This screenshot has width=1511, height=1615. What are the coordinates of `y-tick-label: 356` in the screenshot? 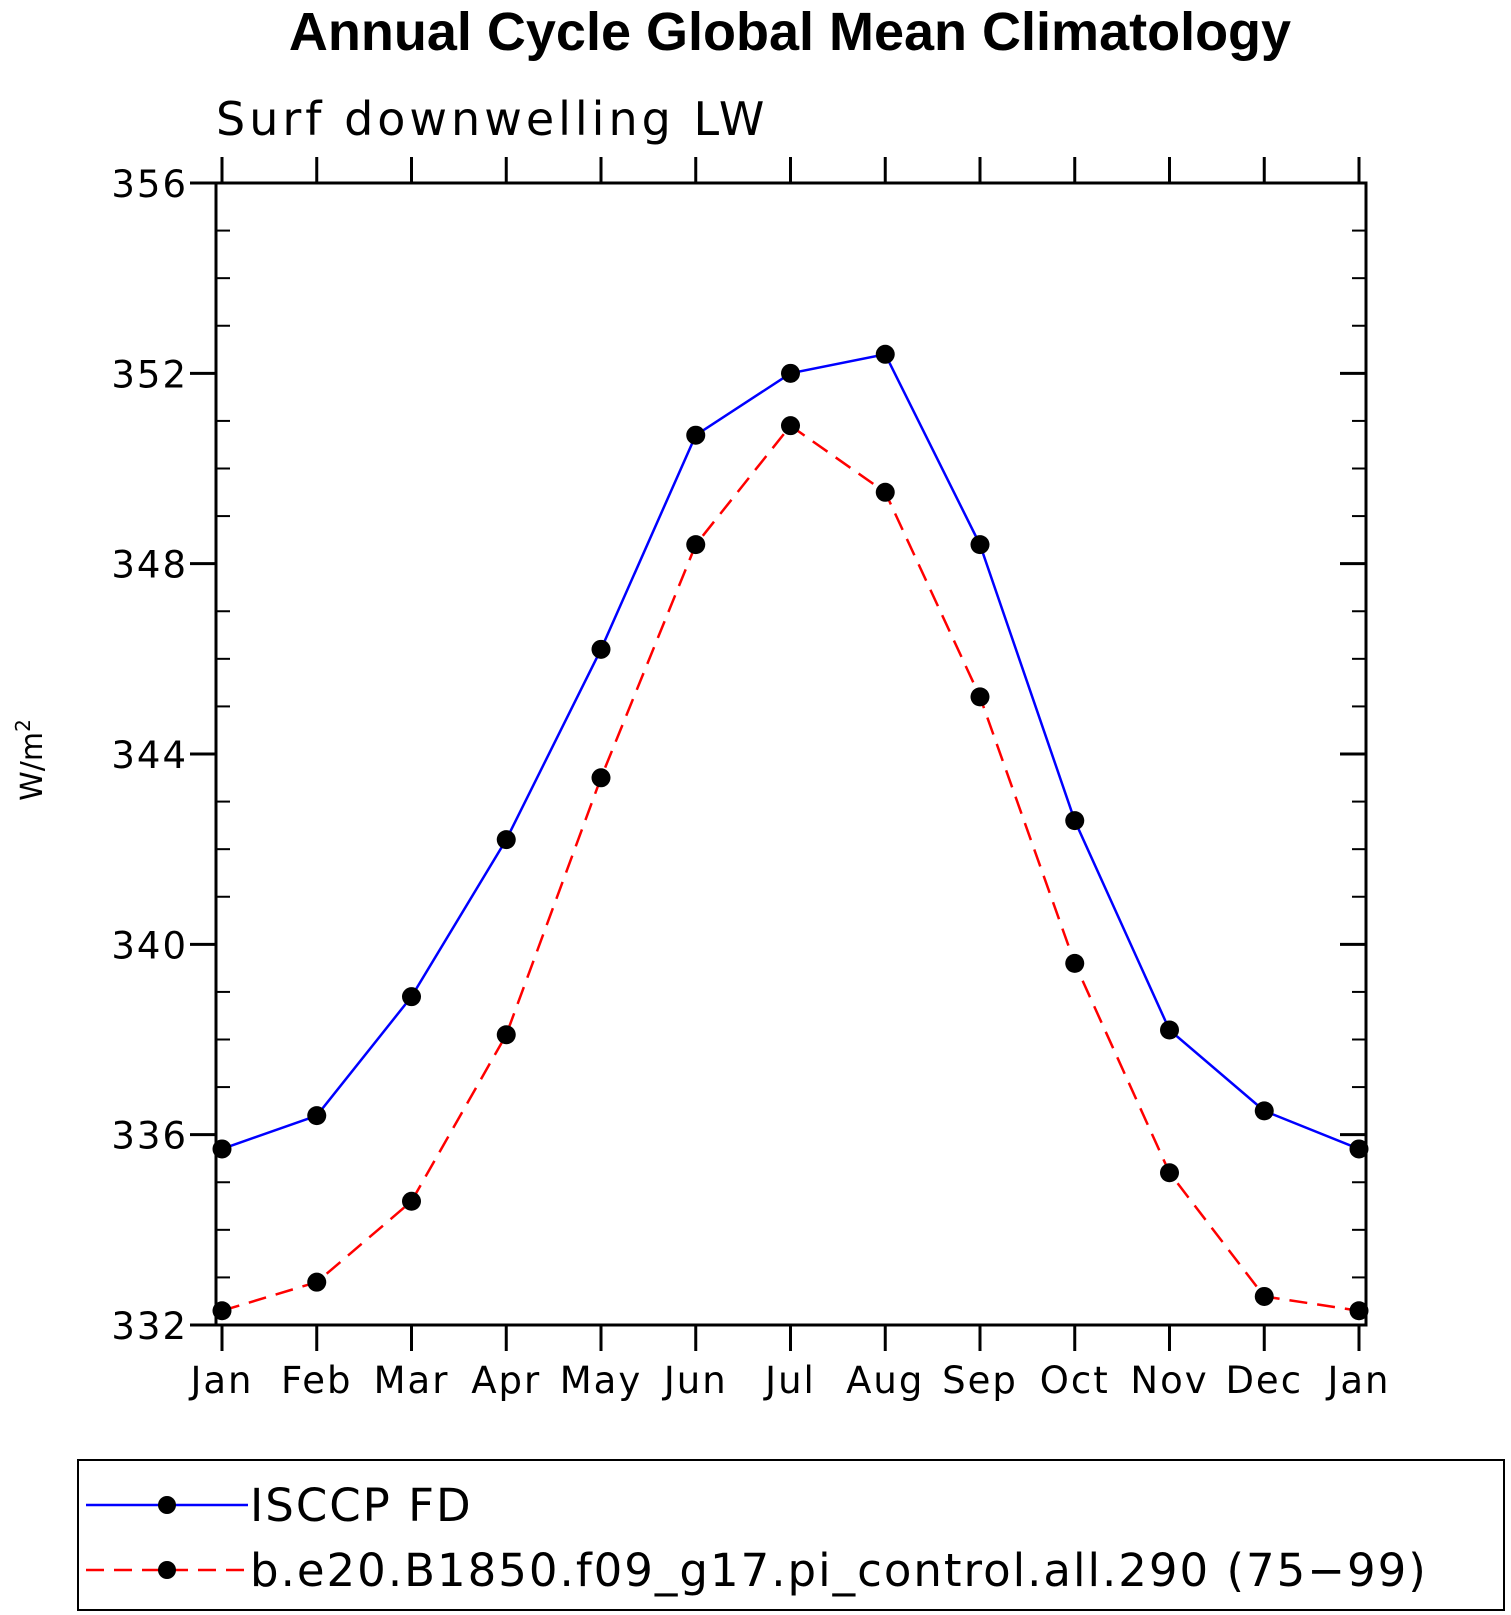 It's located at (149, 184).